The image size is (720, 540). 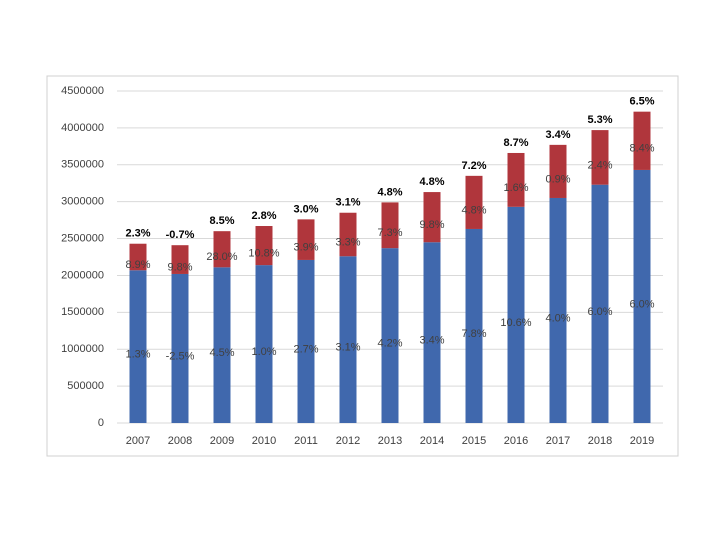 I want to click on total-label: 2.3%, so click(x=137, y=234).